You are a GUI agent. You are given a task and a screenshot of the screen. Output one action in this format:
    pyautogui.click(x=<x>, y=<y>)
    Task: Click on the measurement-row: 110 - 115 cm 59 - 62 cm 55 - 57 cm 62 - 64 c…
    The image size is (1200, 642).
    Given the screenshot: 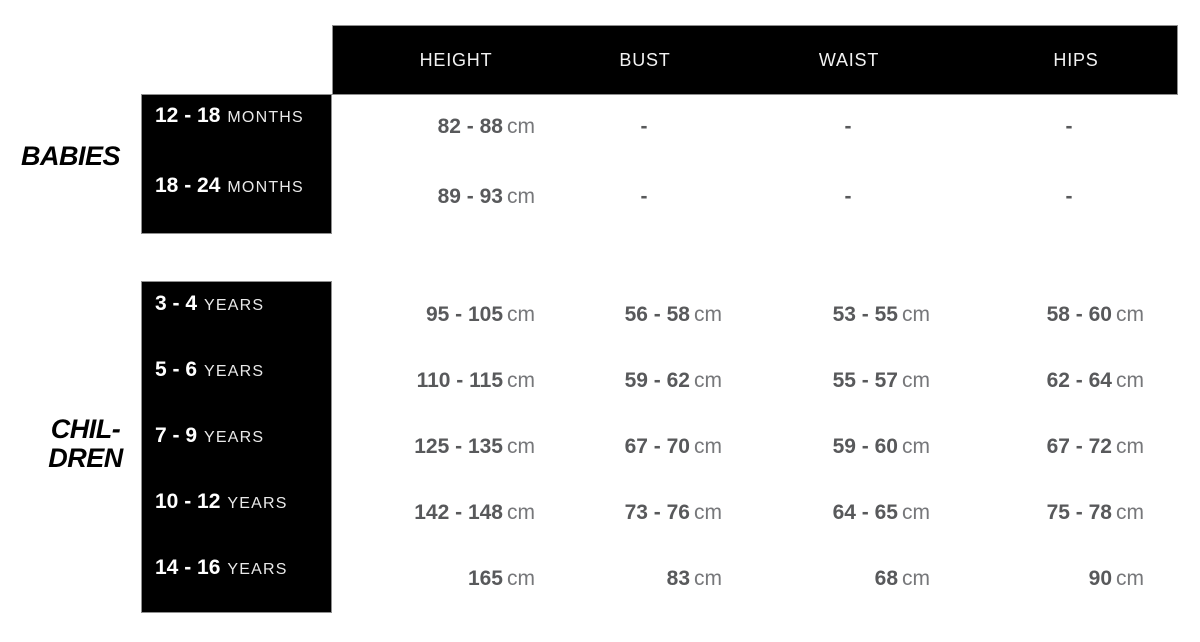 What is the action you would take?
    pyautogui.click(x=600, y=381)
    